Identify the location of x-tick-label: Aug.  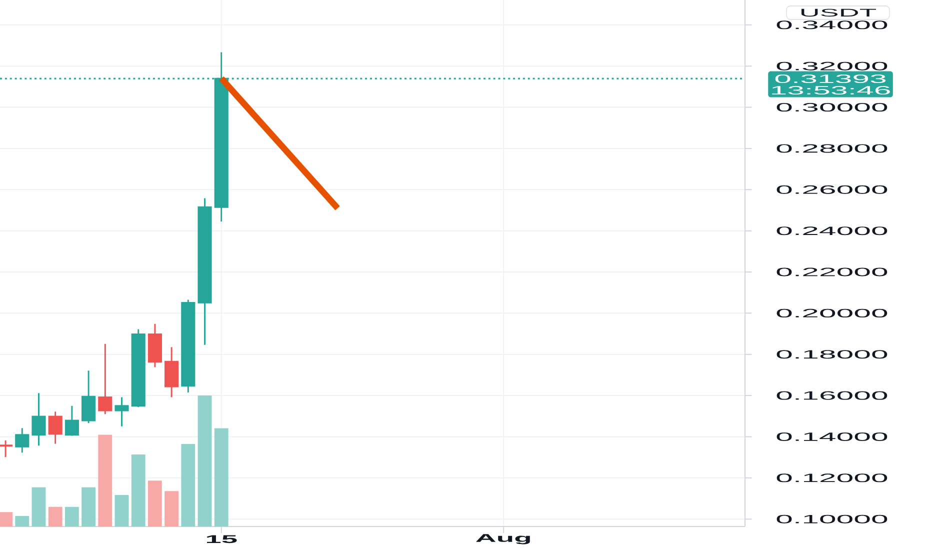
(503, 539).